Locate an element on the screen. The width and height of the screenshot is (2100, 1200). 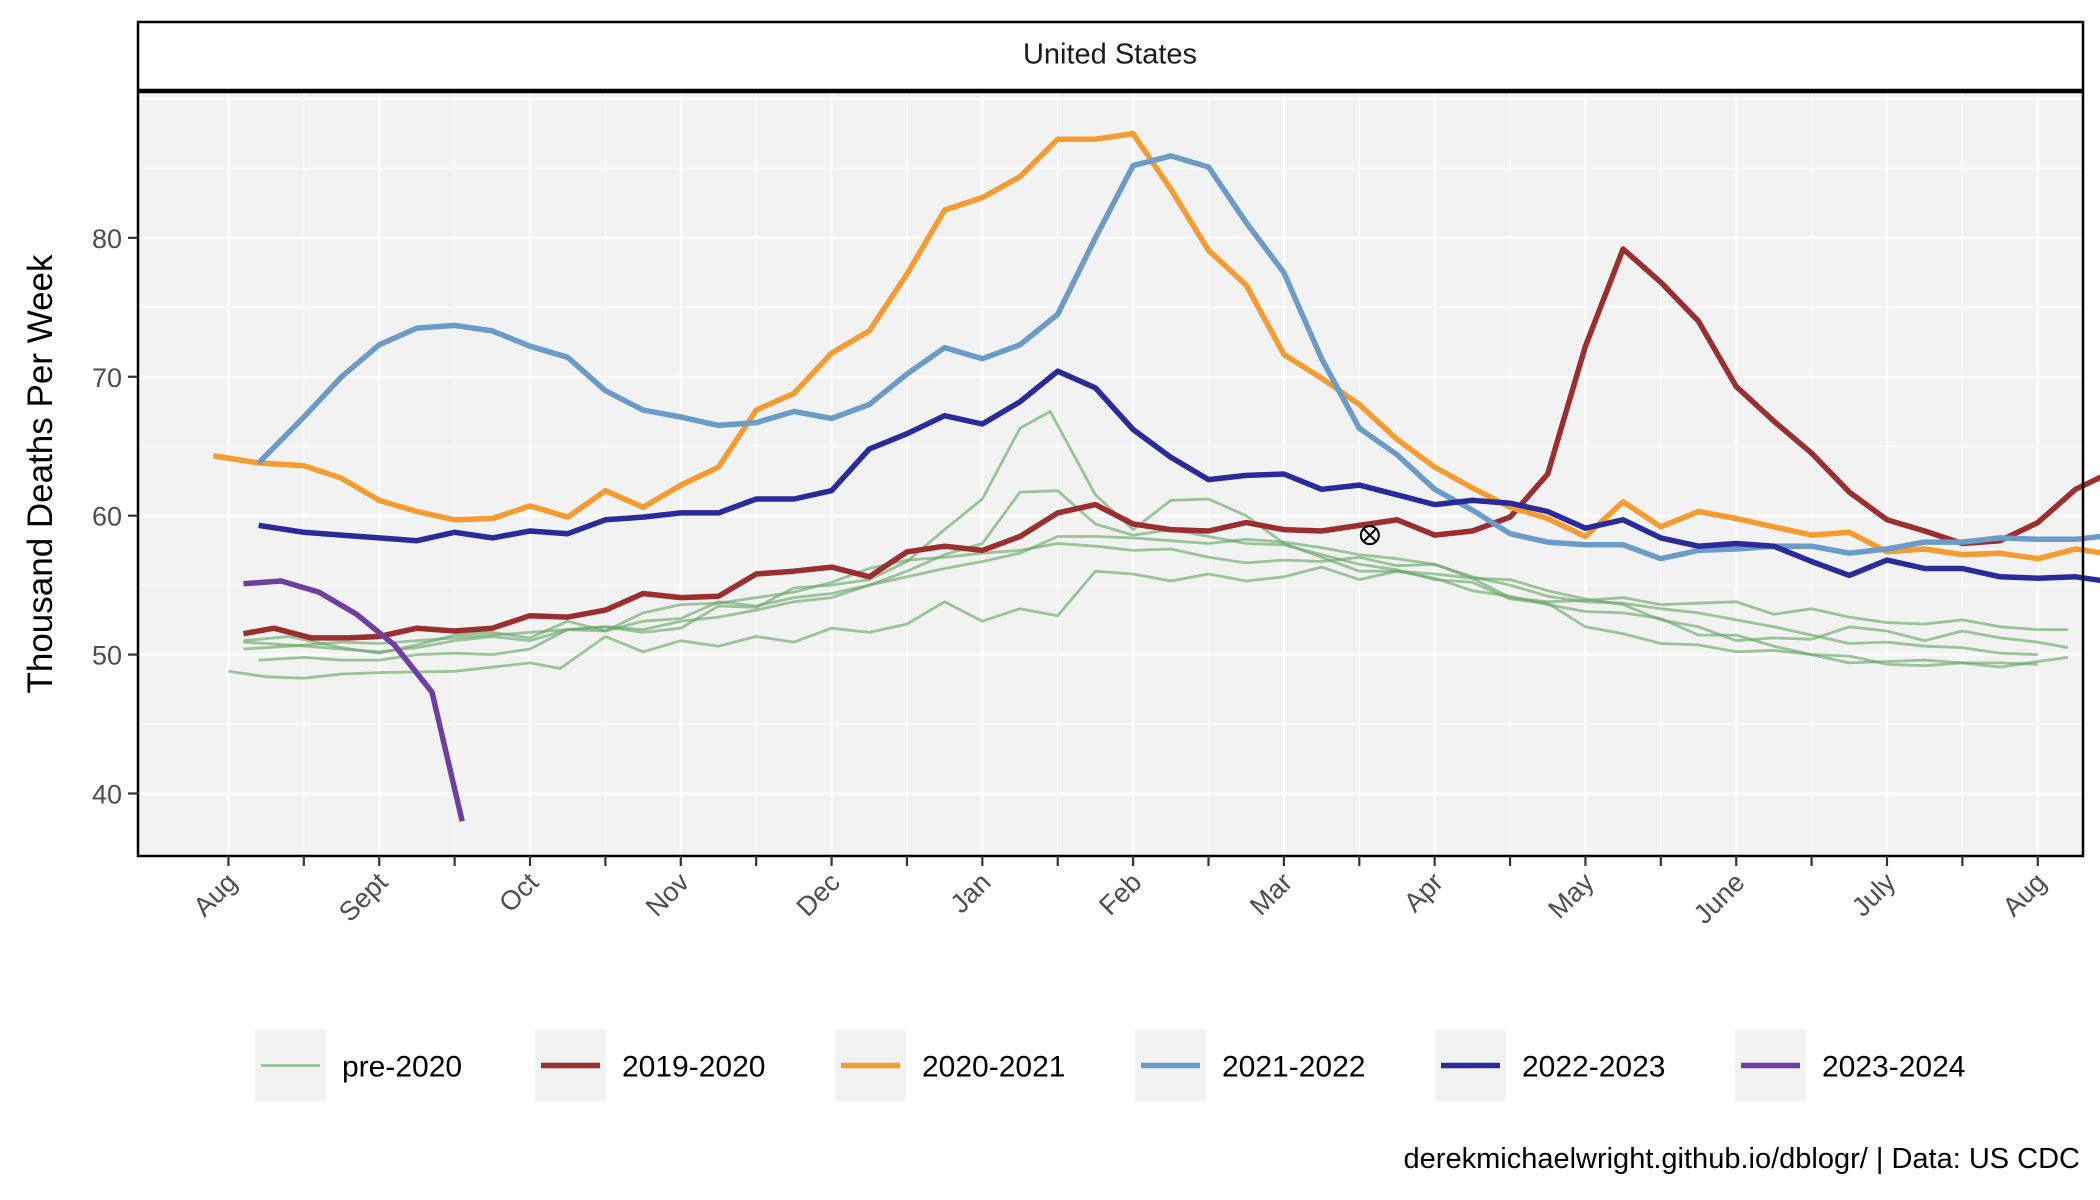
legend-label: 2020-2021 is located at coordinates (993, 1067).